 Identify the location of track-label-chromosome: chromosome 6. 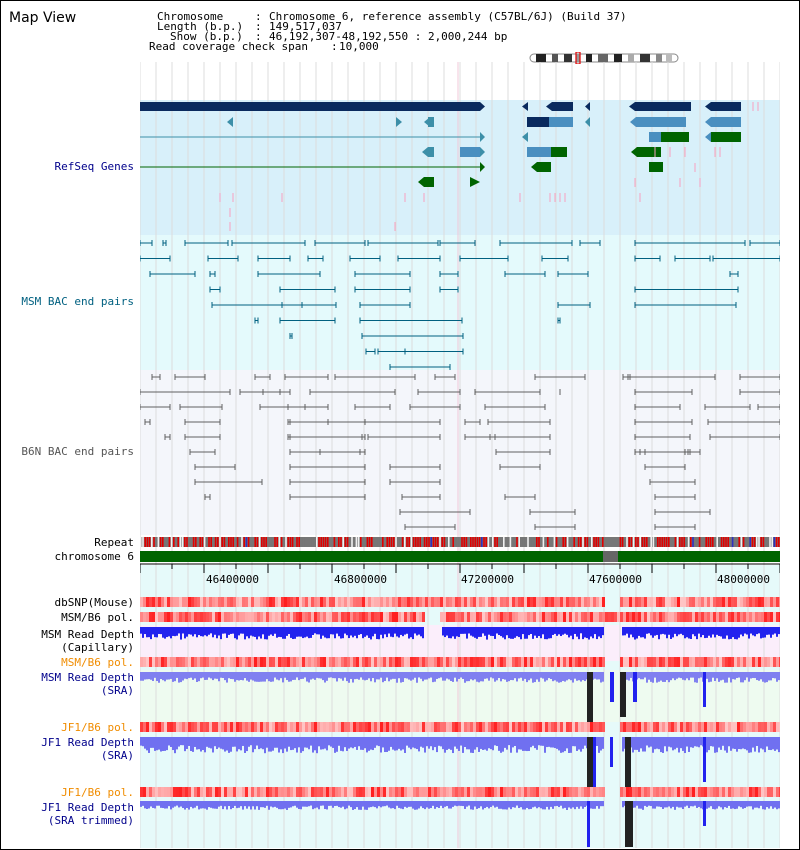
(94, 556).